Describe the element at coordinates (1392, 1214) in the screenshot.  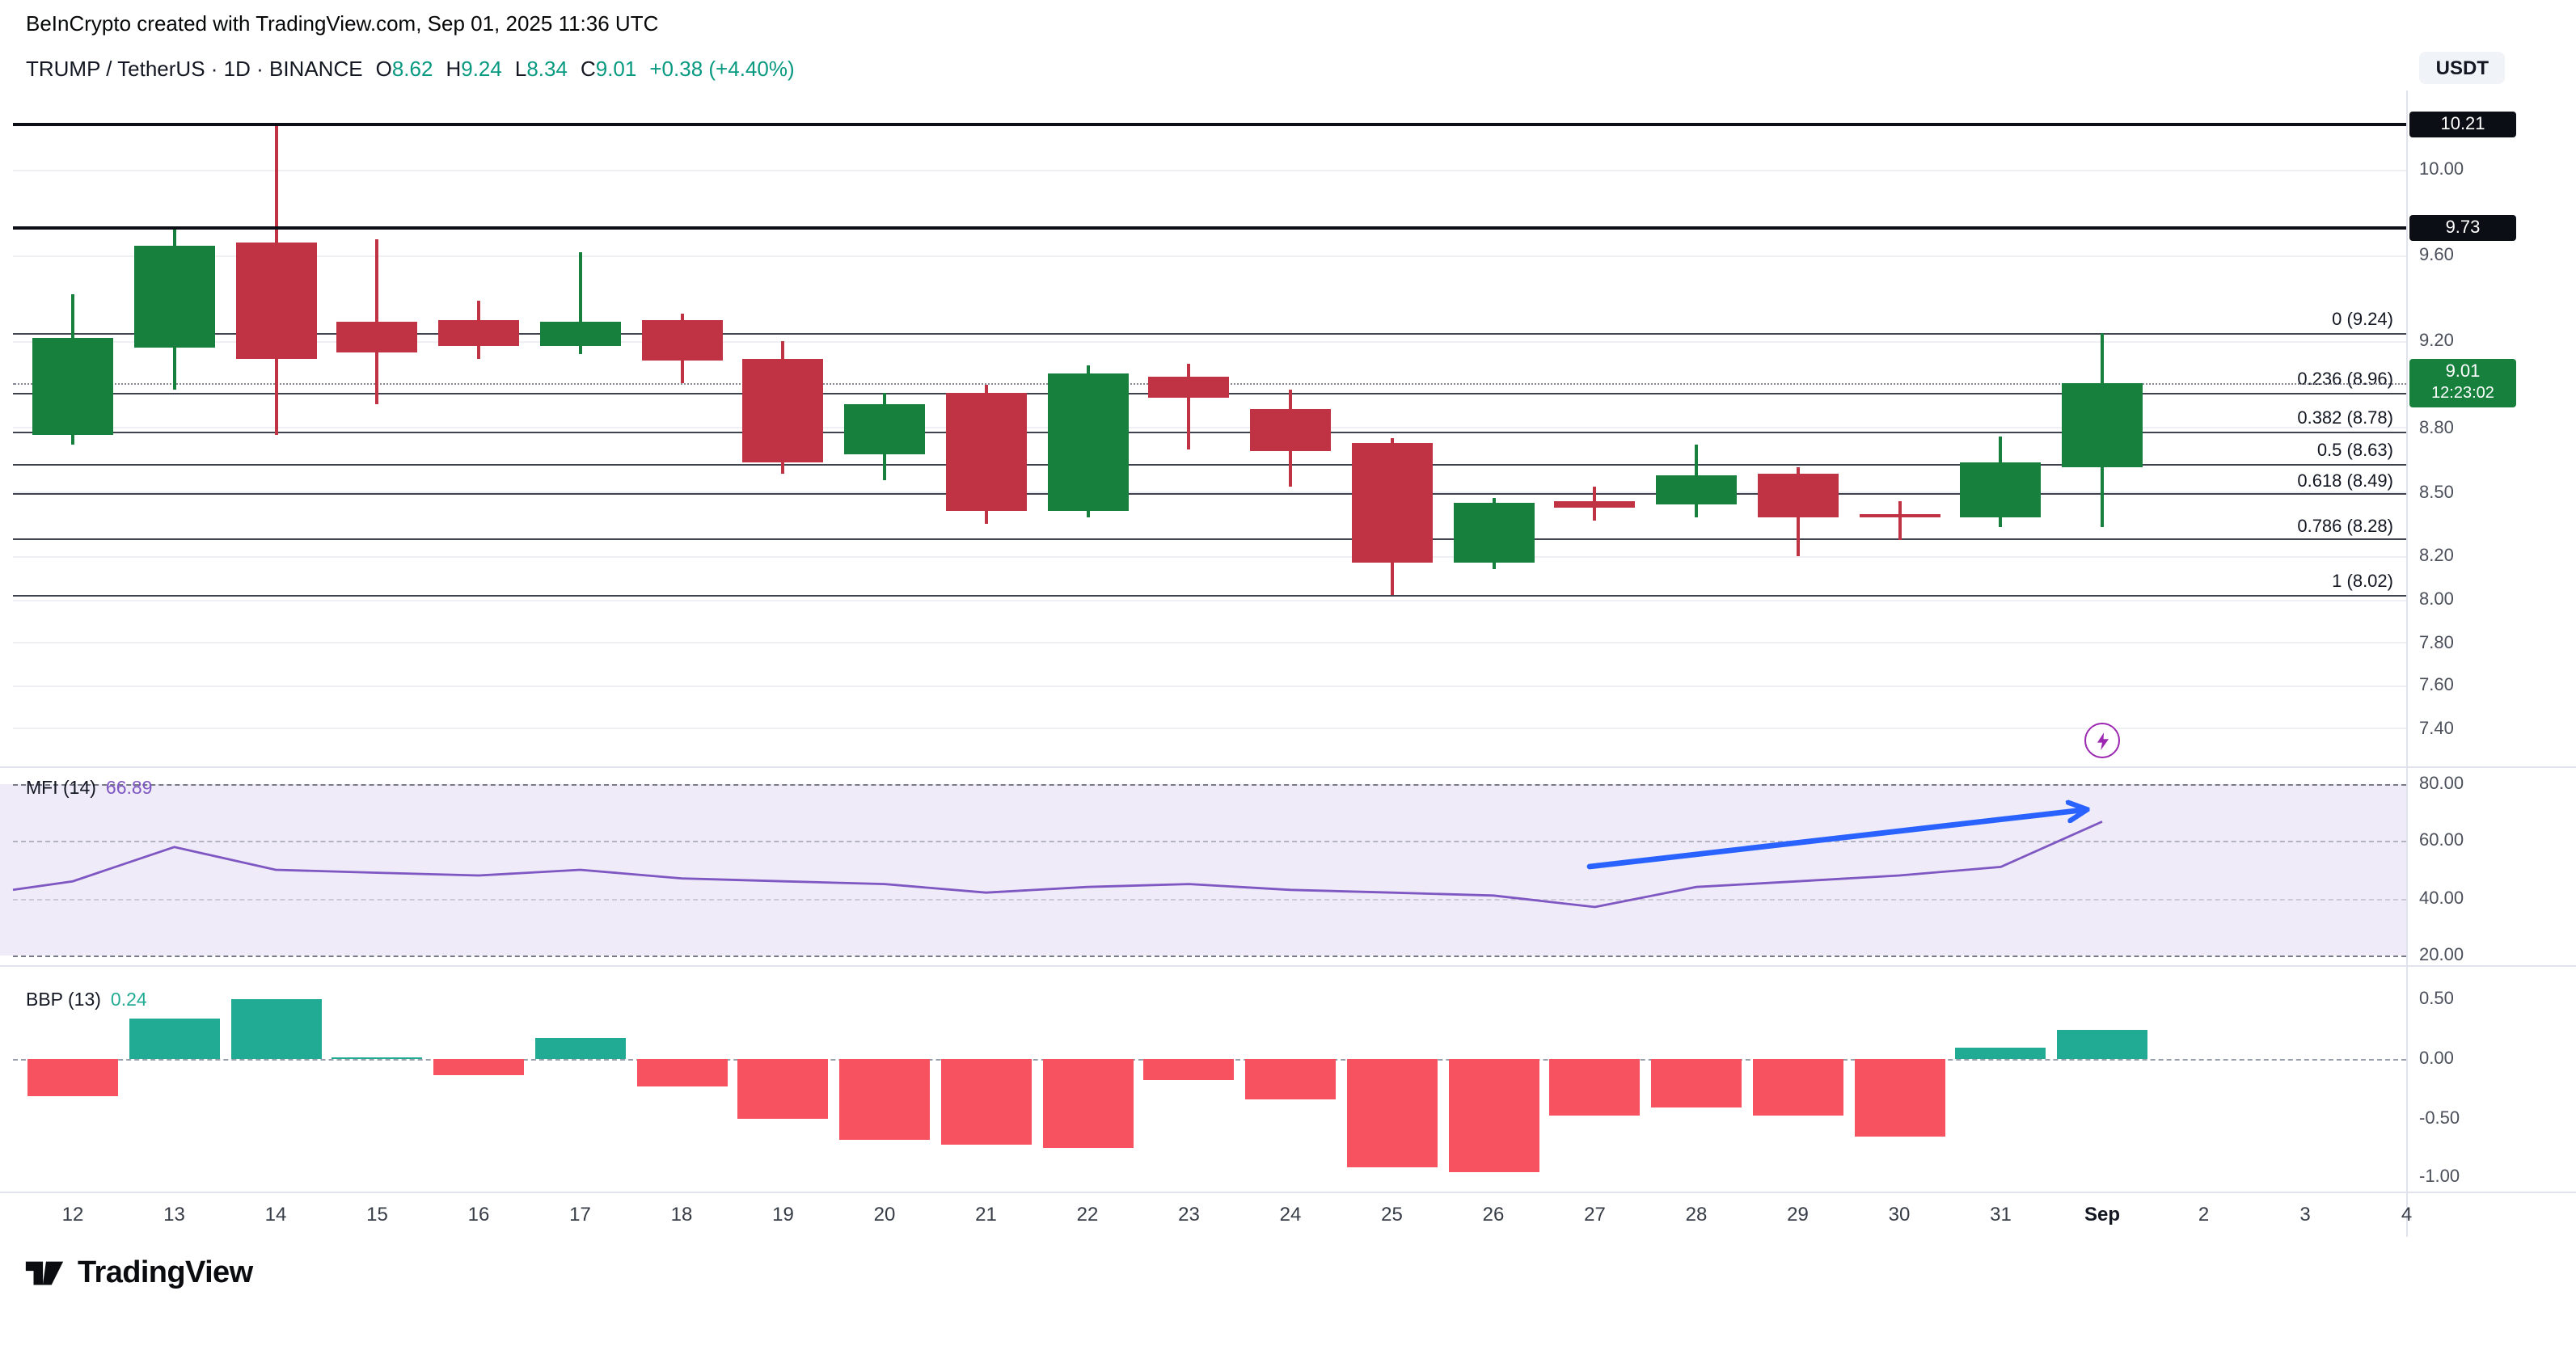
I see `time-axis-label: 25` at that location.